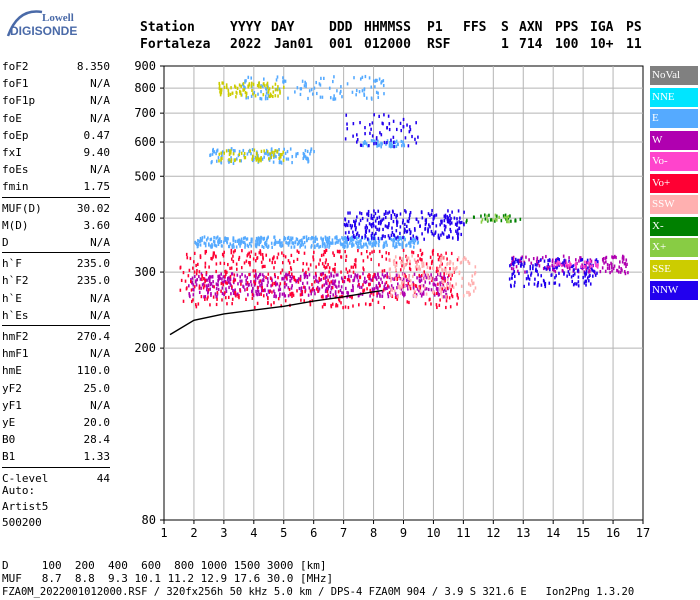 Image resolution: width=700 pixels, height=600 pixels. Describe the element at coordinates (167, 27) in the screenshot. I see `header-label-station: Station` at that location.